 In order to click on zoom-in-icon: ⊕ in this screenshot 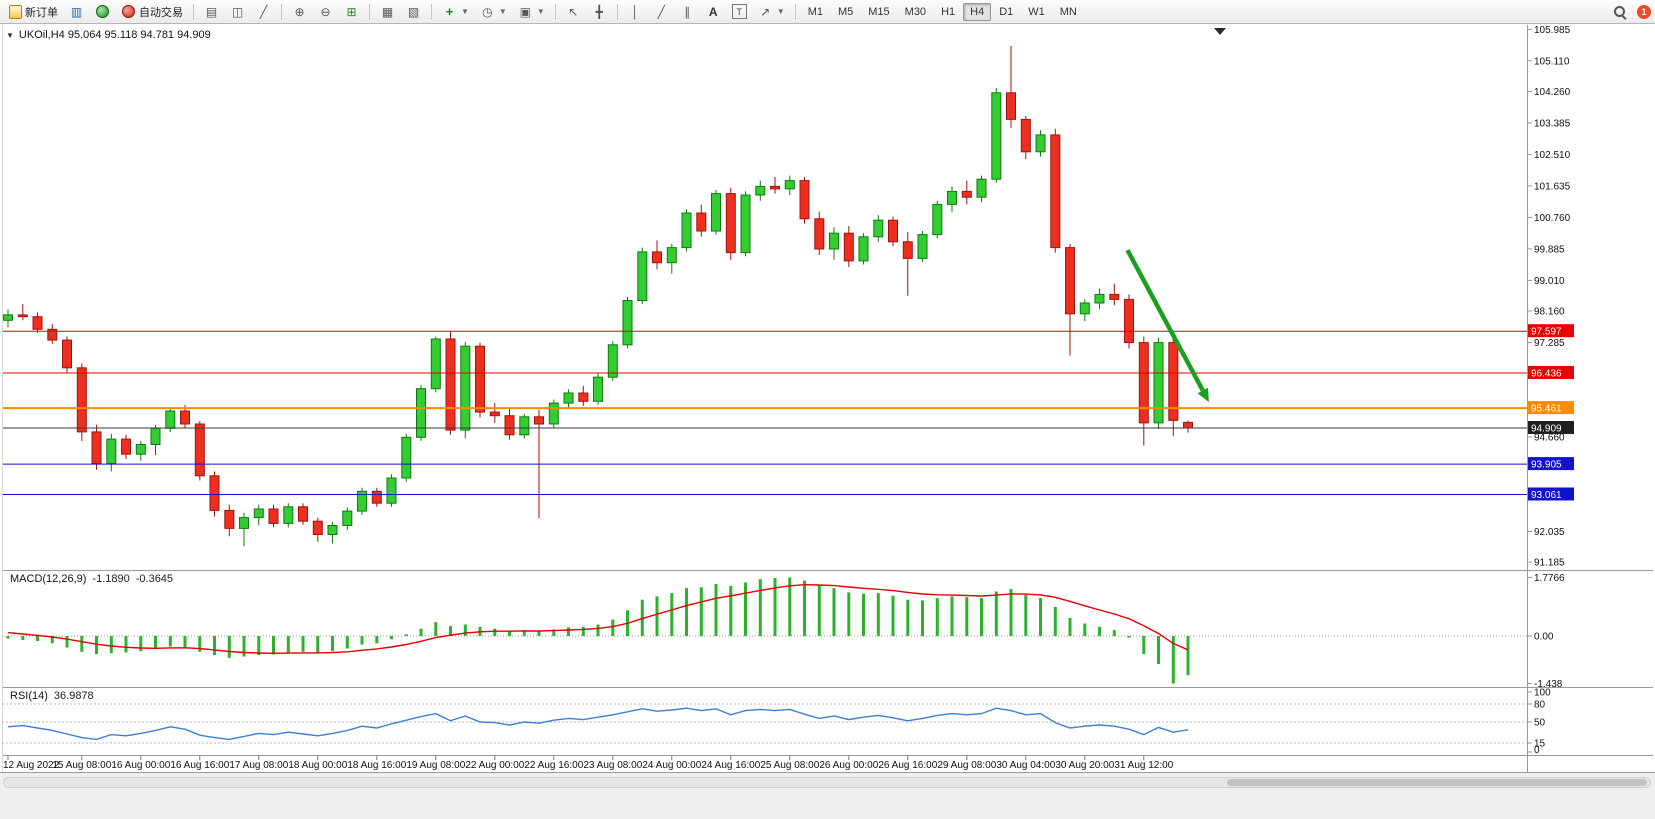, I will do `click(299, 11)`.